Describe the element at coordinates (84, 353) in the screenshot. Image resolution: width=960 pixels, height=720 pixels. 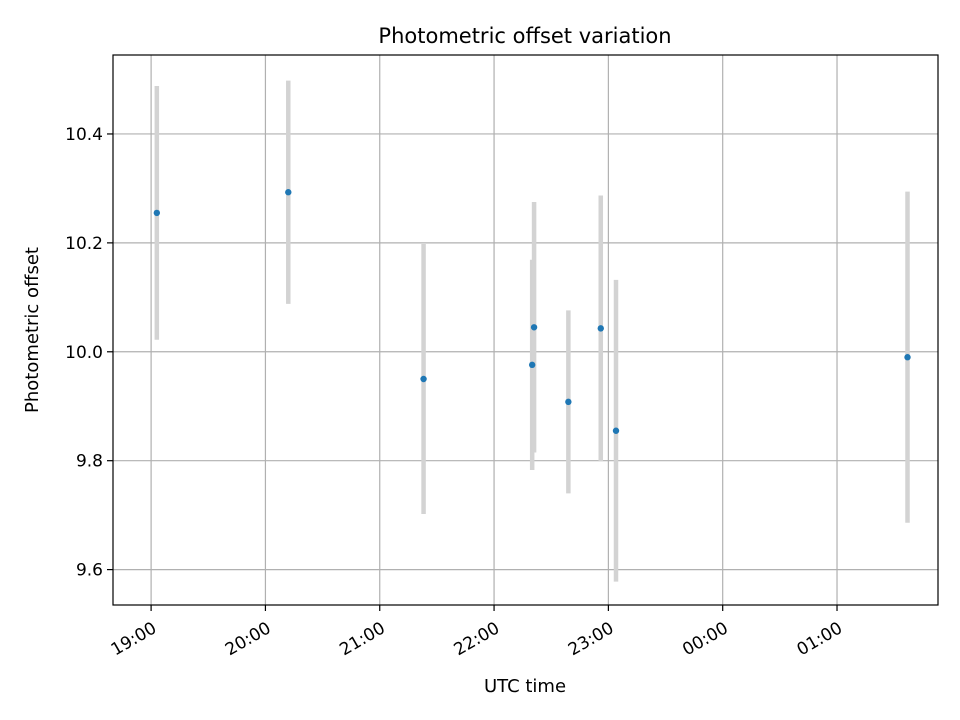
I see `y-tick-label: 10.0` at that location.